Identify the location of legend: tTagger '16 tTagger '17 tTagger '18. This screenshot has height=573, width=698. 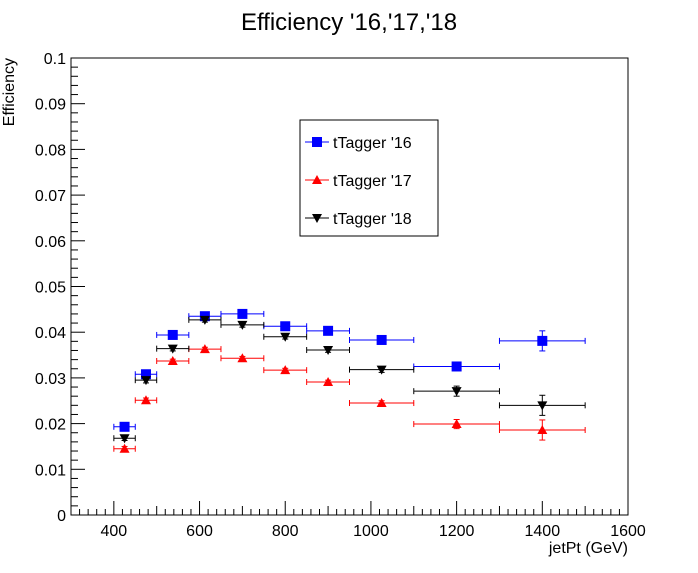
(369, 178).